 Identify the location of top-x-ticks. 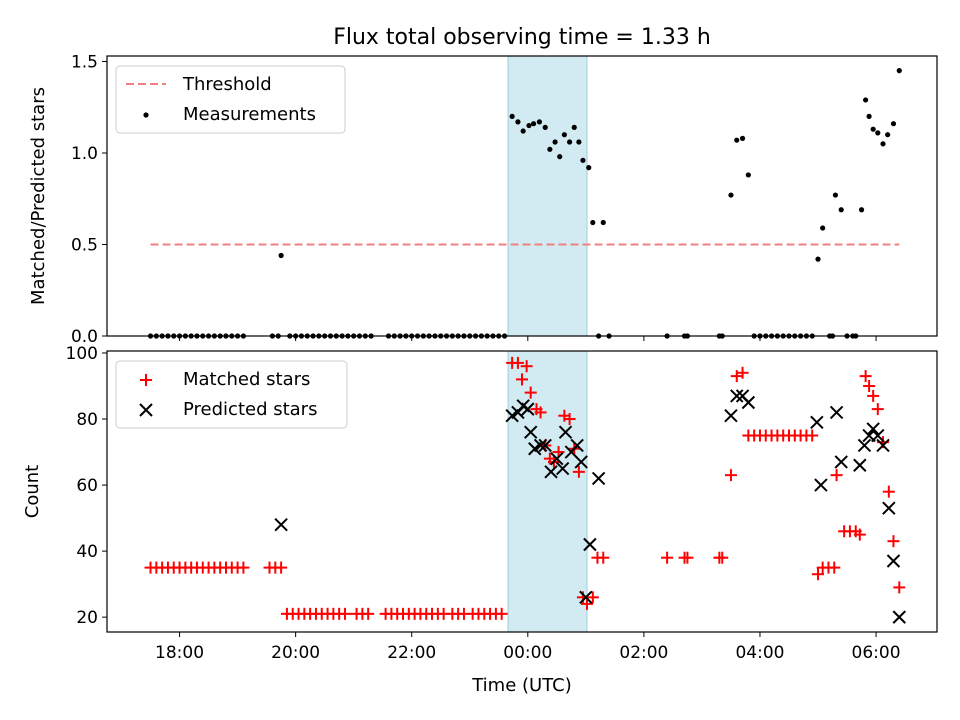
(528, 338).